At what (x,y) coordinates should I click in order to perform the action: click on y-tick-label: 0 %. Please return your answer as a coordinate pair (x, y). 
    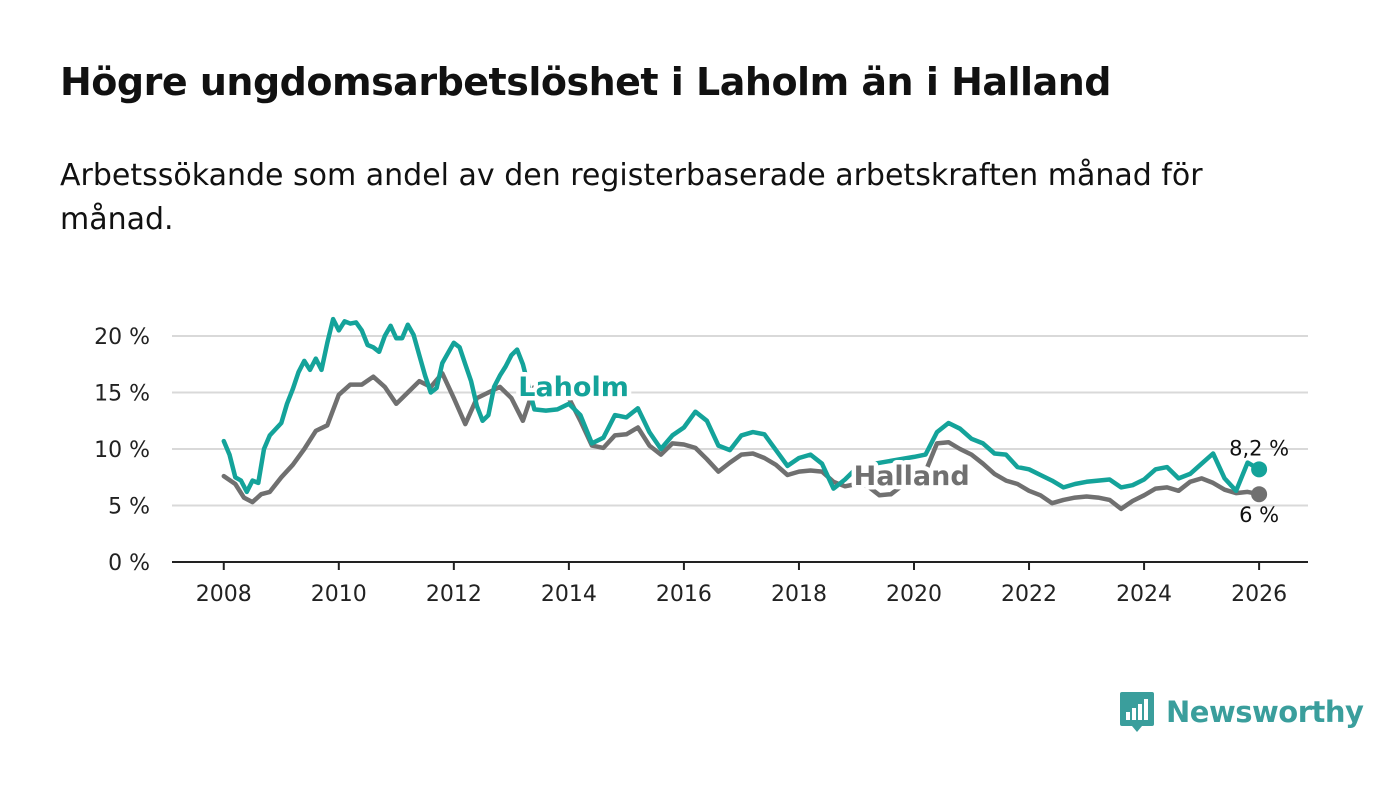
    Looking at the image, I should click on (129, 563).